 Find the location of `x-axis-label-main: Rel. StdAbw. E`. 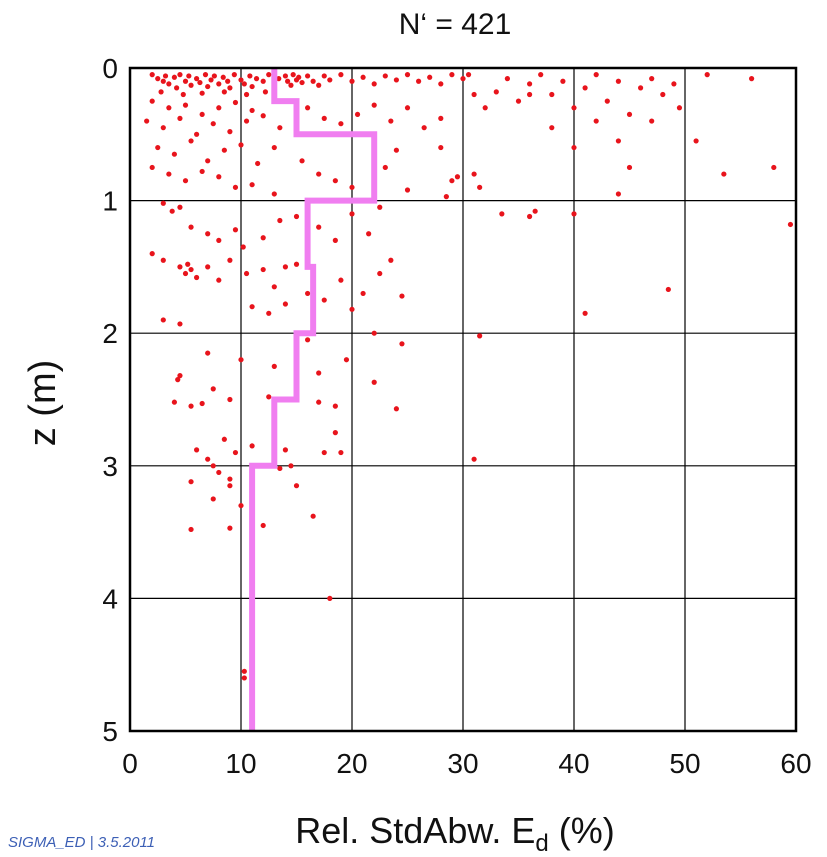

x-axis-label-main: Rel. StdAbw. E is located at coordinates (415, 830).